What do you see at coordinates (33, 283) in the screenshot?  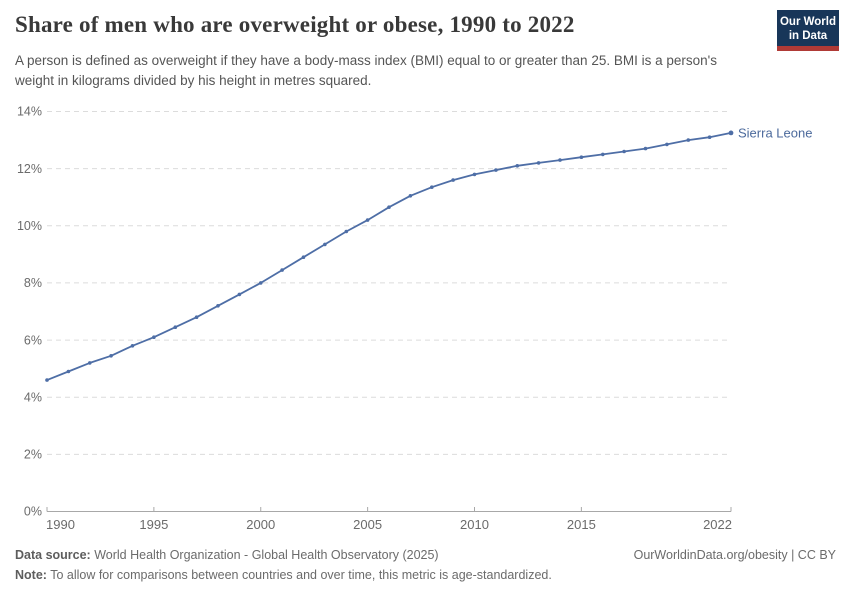 I see `y-tick-label: 8%` at bounding box center [33, 283].